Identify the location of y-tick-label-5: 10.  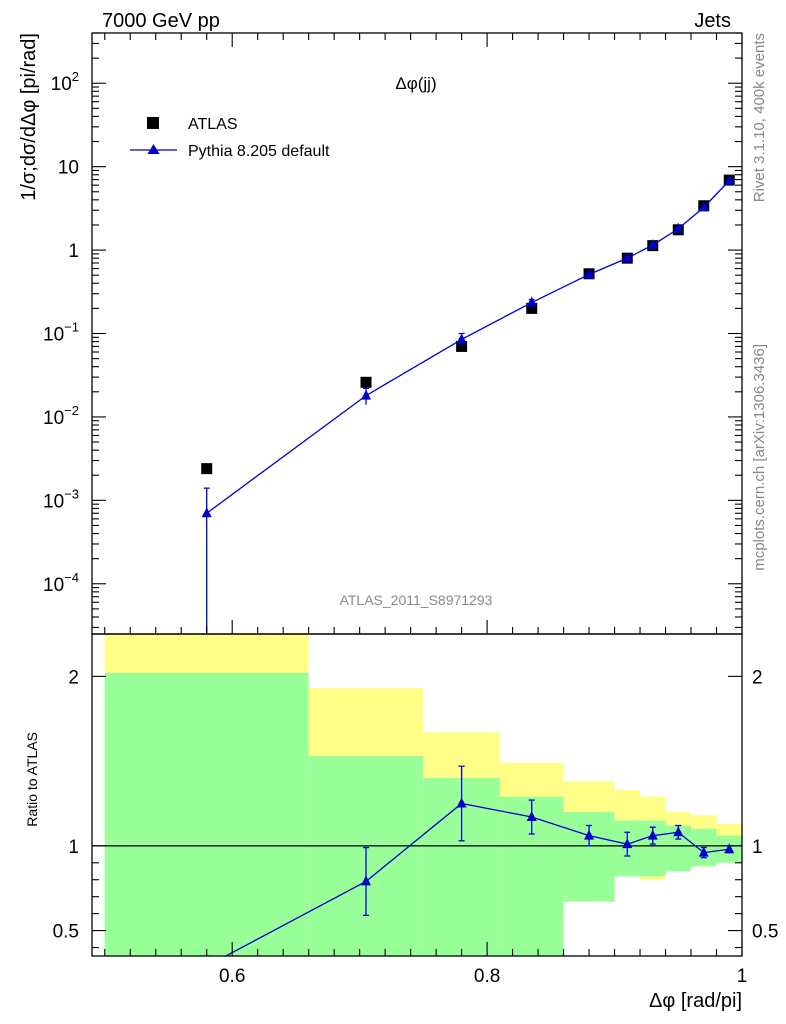
(68, 168).